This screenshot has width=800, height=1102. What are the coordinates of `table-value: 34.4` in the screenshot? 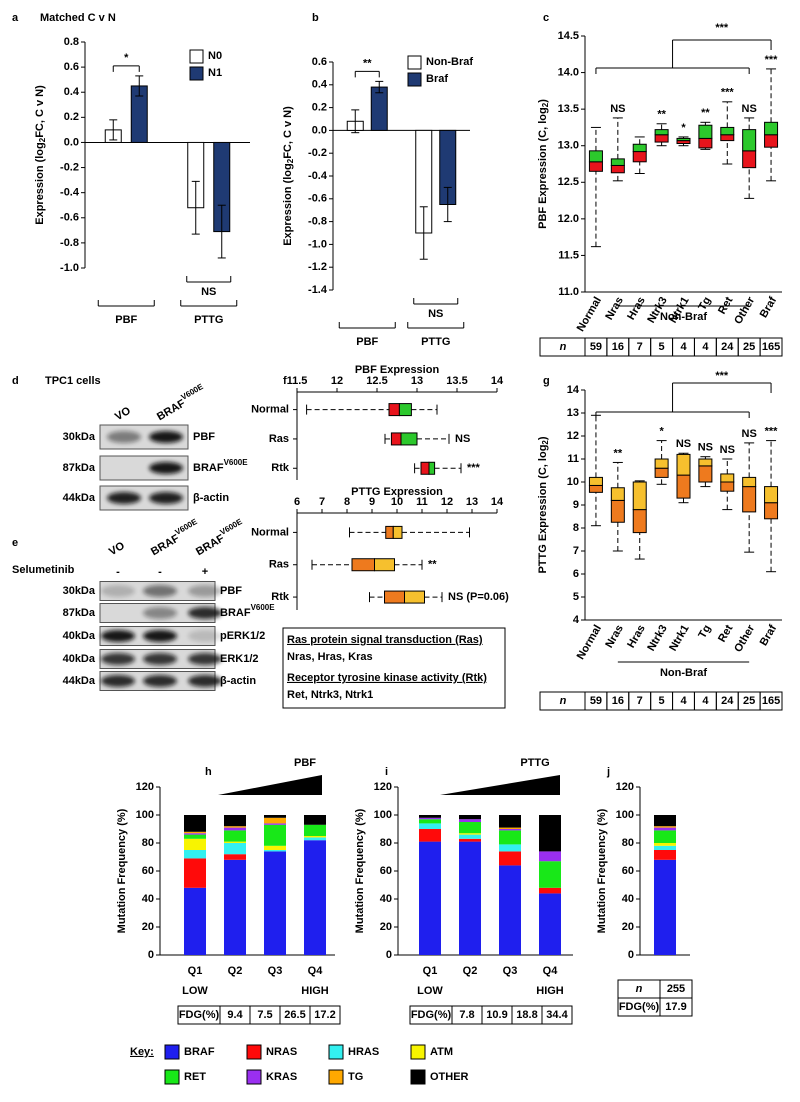 It's located at (557, 1015).